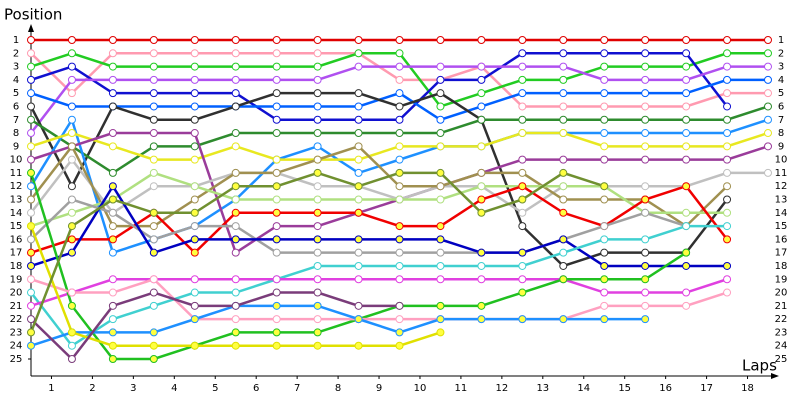 The height and width of the screenshot is (400, 800). What do you see at coordinates (781, 133) in the screenshot?
I see `y-tick-label-right: 8` at bounding box center [781, 133].